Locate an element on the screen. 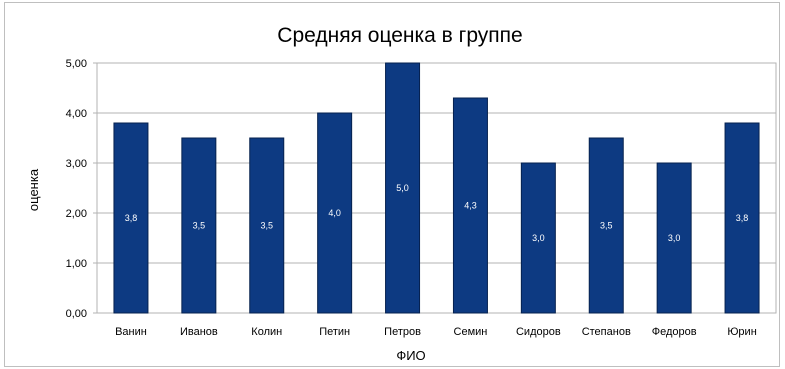 This screenshot has height=369, width=785. x-tick-label: Иванов is located at coordinates (199, 332).